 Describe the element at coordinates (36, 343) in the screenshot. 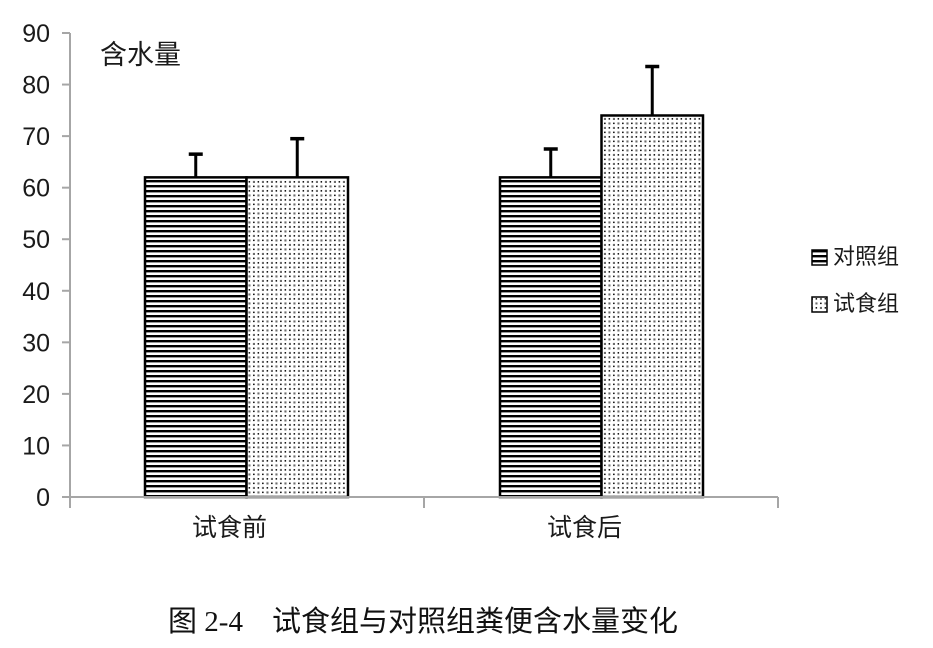

I see `y-tick-label: 30` at that location.